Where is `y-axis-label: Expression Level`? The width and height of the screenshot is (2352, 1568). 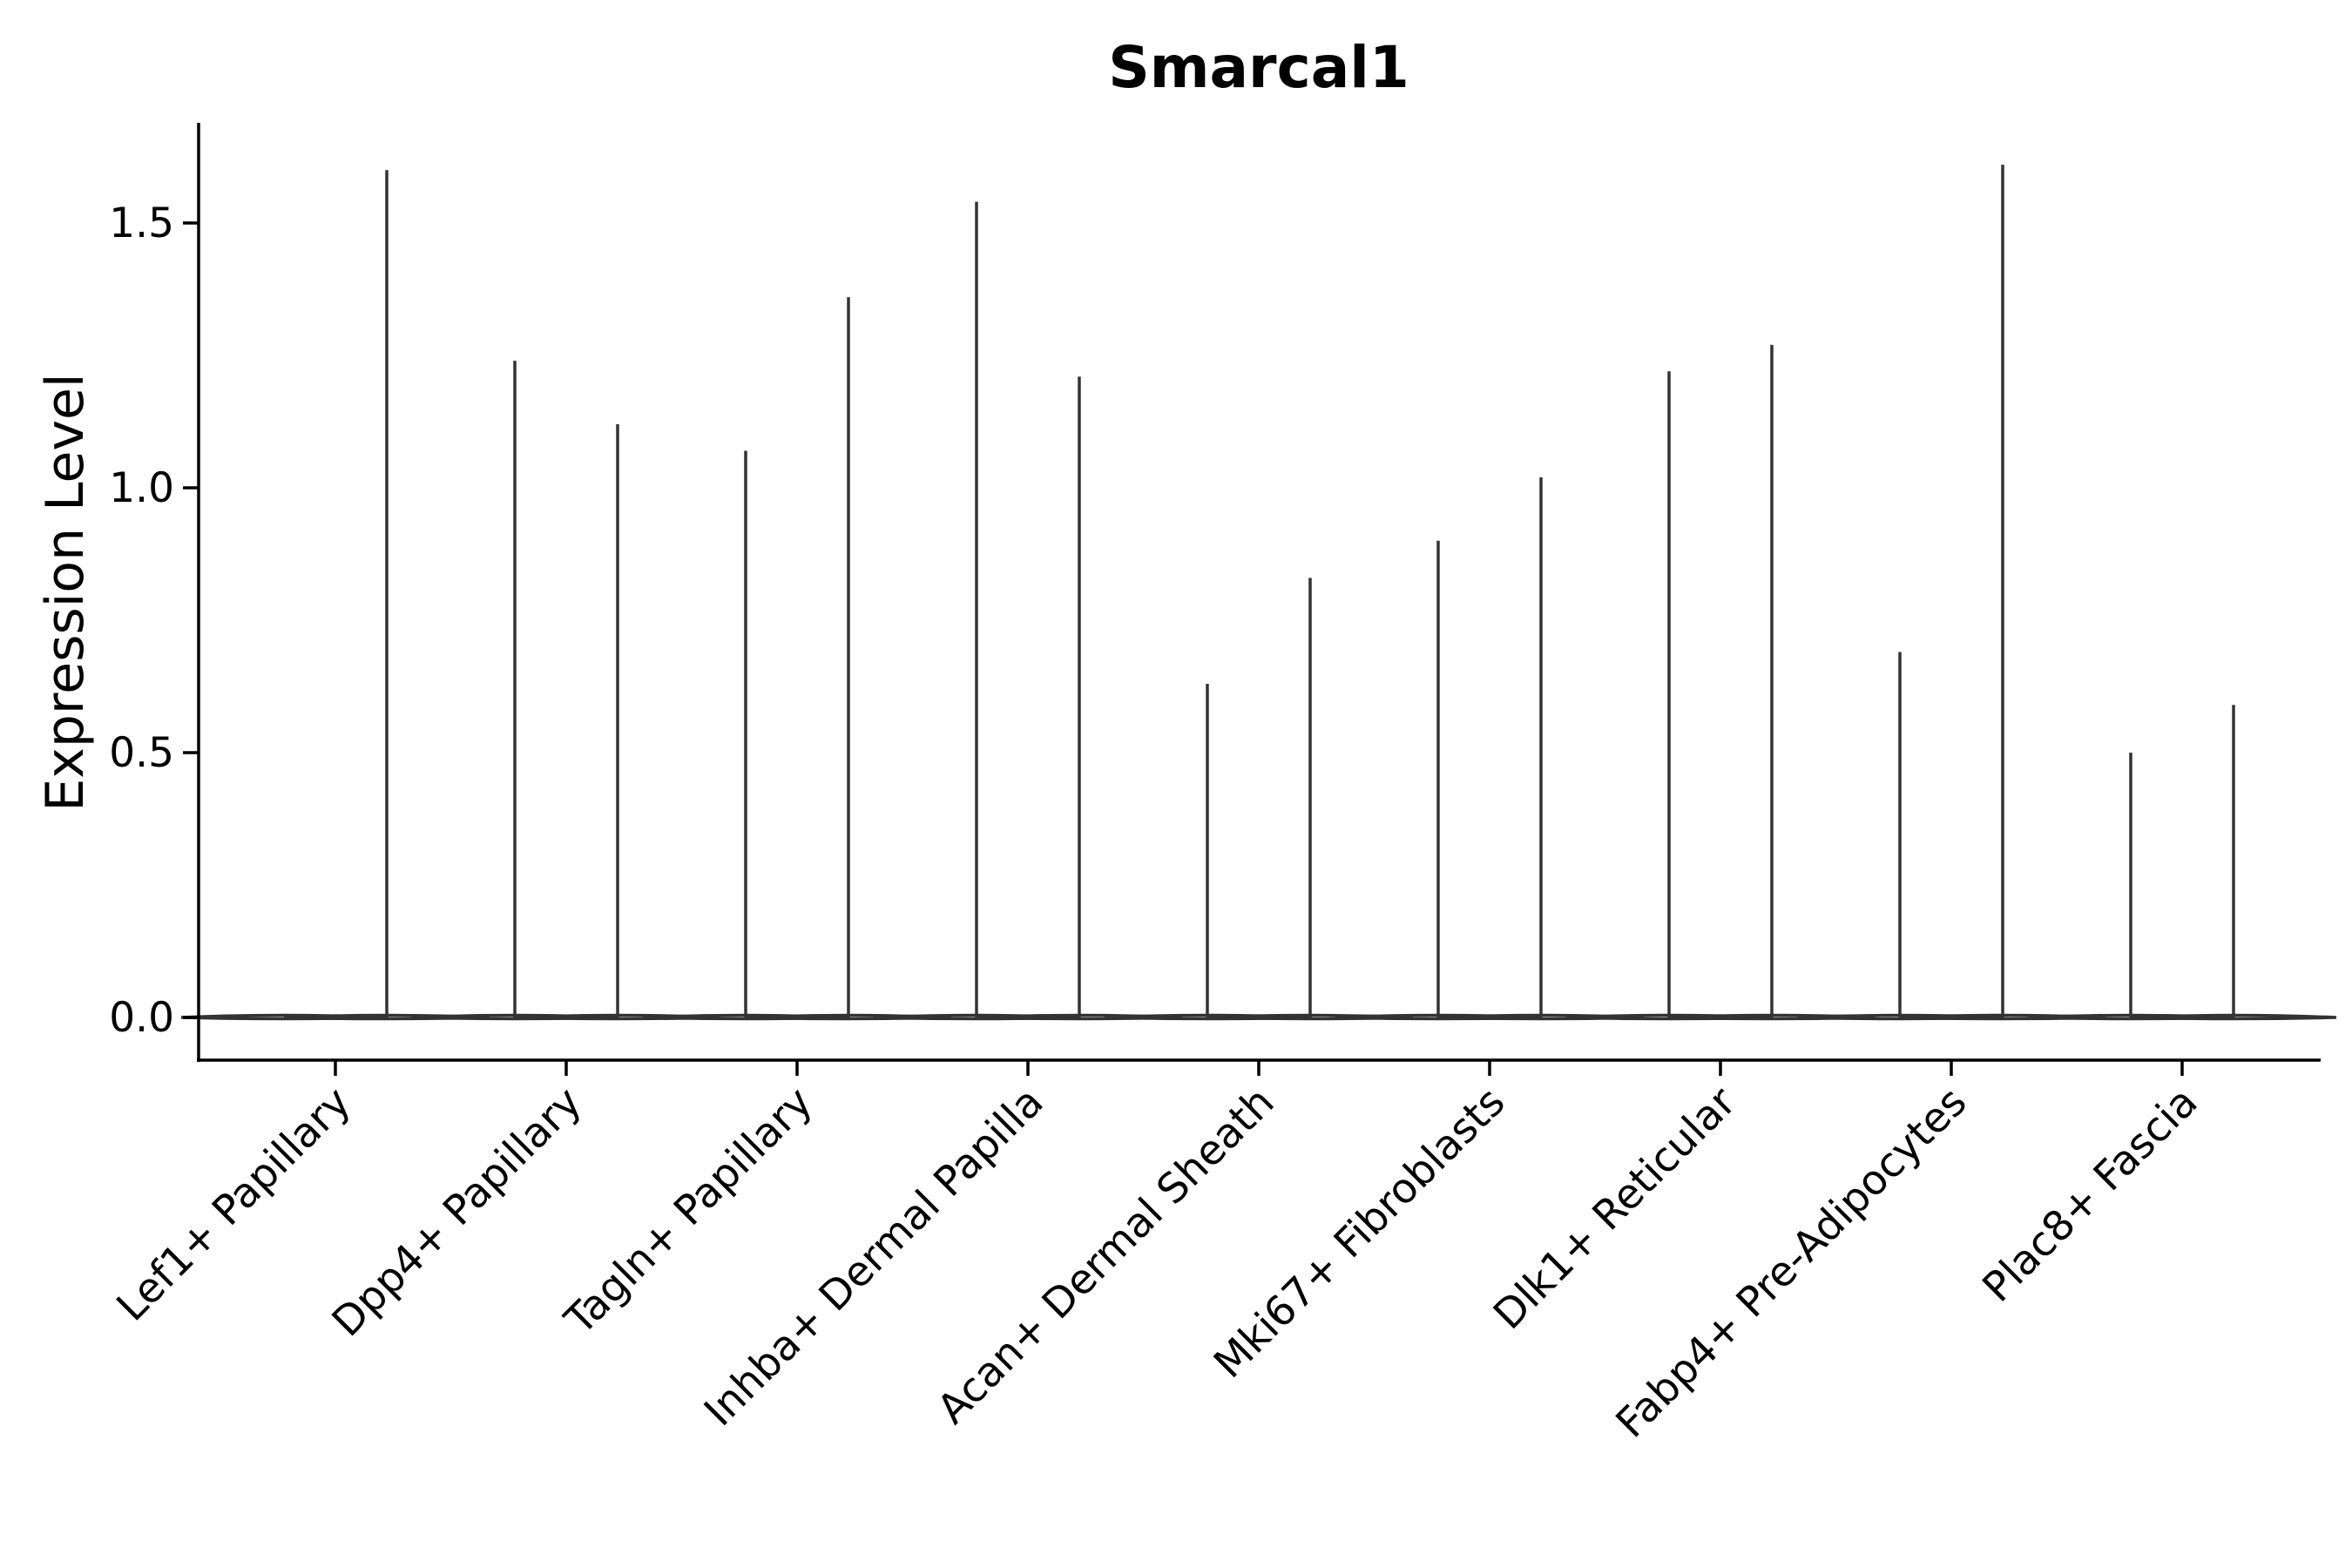 y-axis-label: Expression Level is located at coordinates (66, 592).